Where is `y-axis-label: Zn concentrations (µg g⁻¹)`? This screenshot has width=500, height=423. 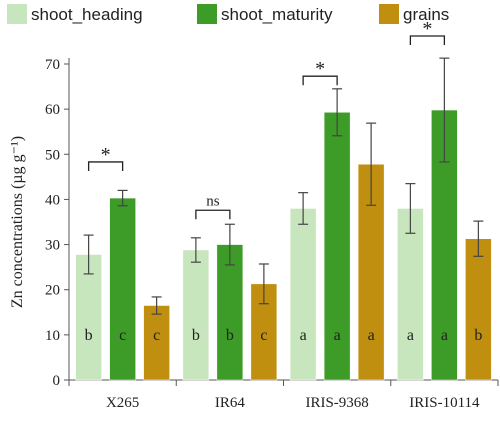
y-axis-label: Zn concentrations (µg g⁻¹) is located at coordinates (17, 222).